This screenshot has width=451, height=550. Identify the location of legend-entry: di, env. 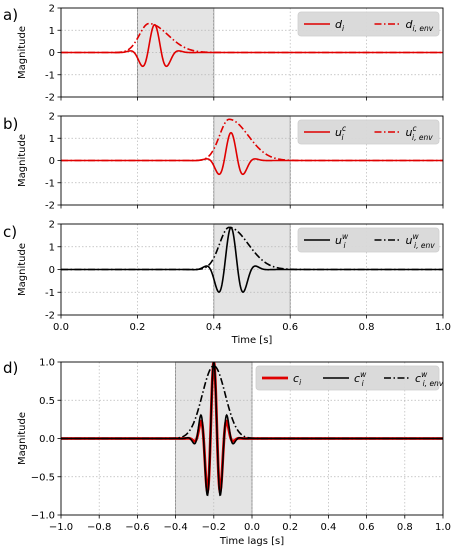
(420, 25).